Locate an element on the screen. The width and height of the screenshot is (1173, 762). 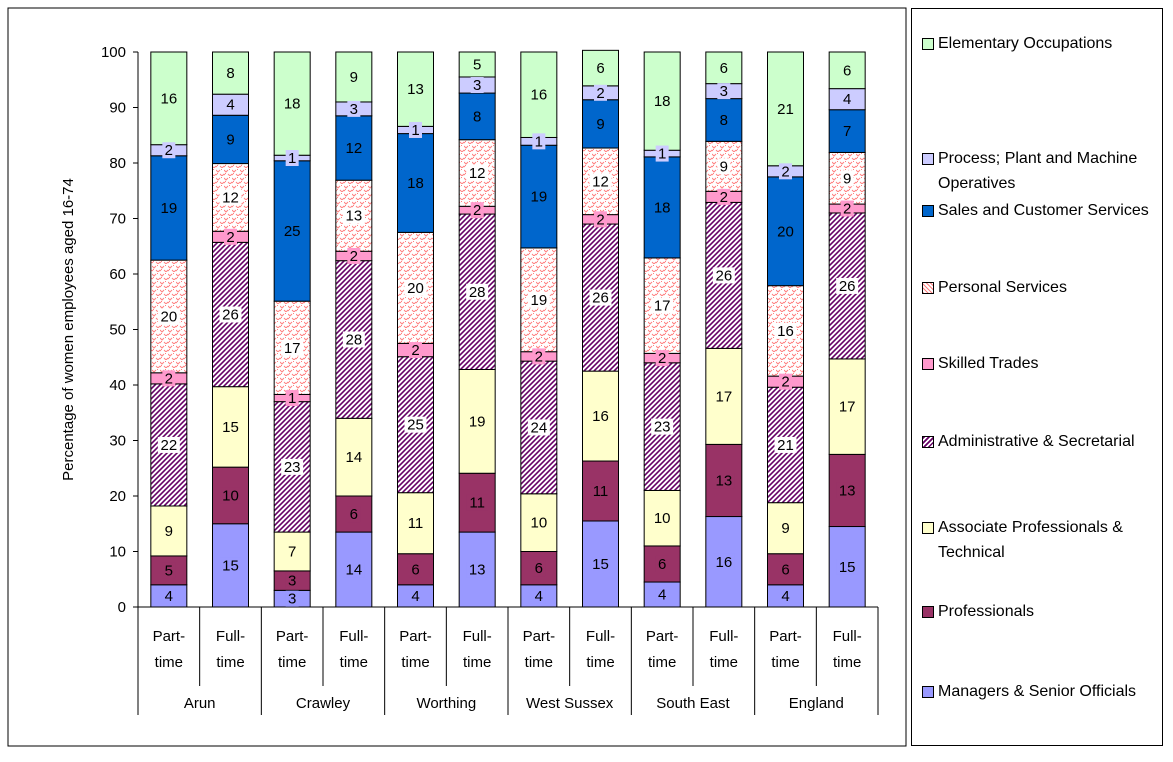
data-label: 10 is located at coordinates (230, 495).